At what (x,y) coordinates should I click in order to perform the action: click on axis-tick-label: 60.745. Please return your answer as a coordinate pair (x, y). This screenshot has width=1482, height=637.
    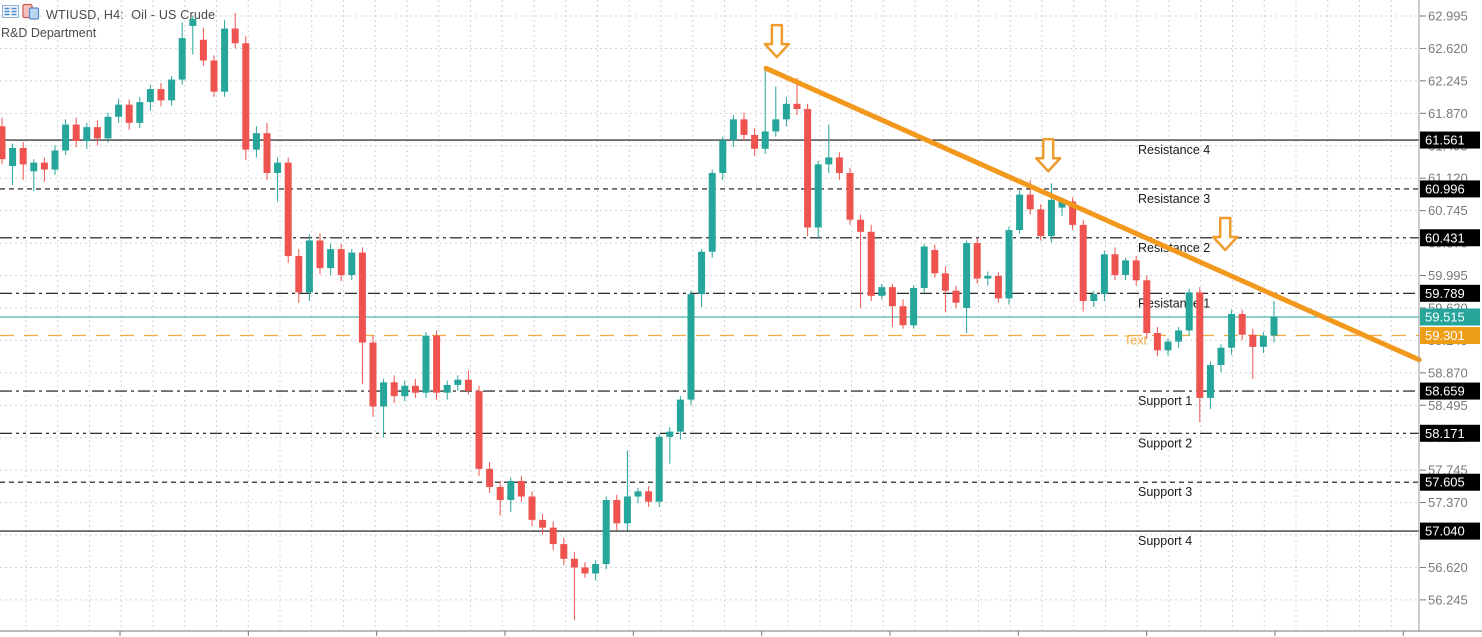
    Looking at the image, I should click on (1448, 210).